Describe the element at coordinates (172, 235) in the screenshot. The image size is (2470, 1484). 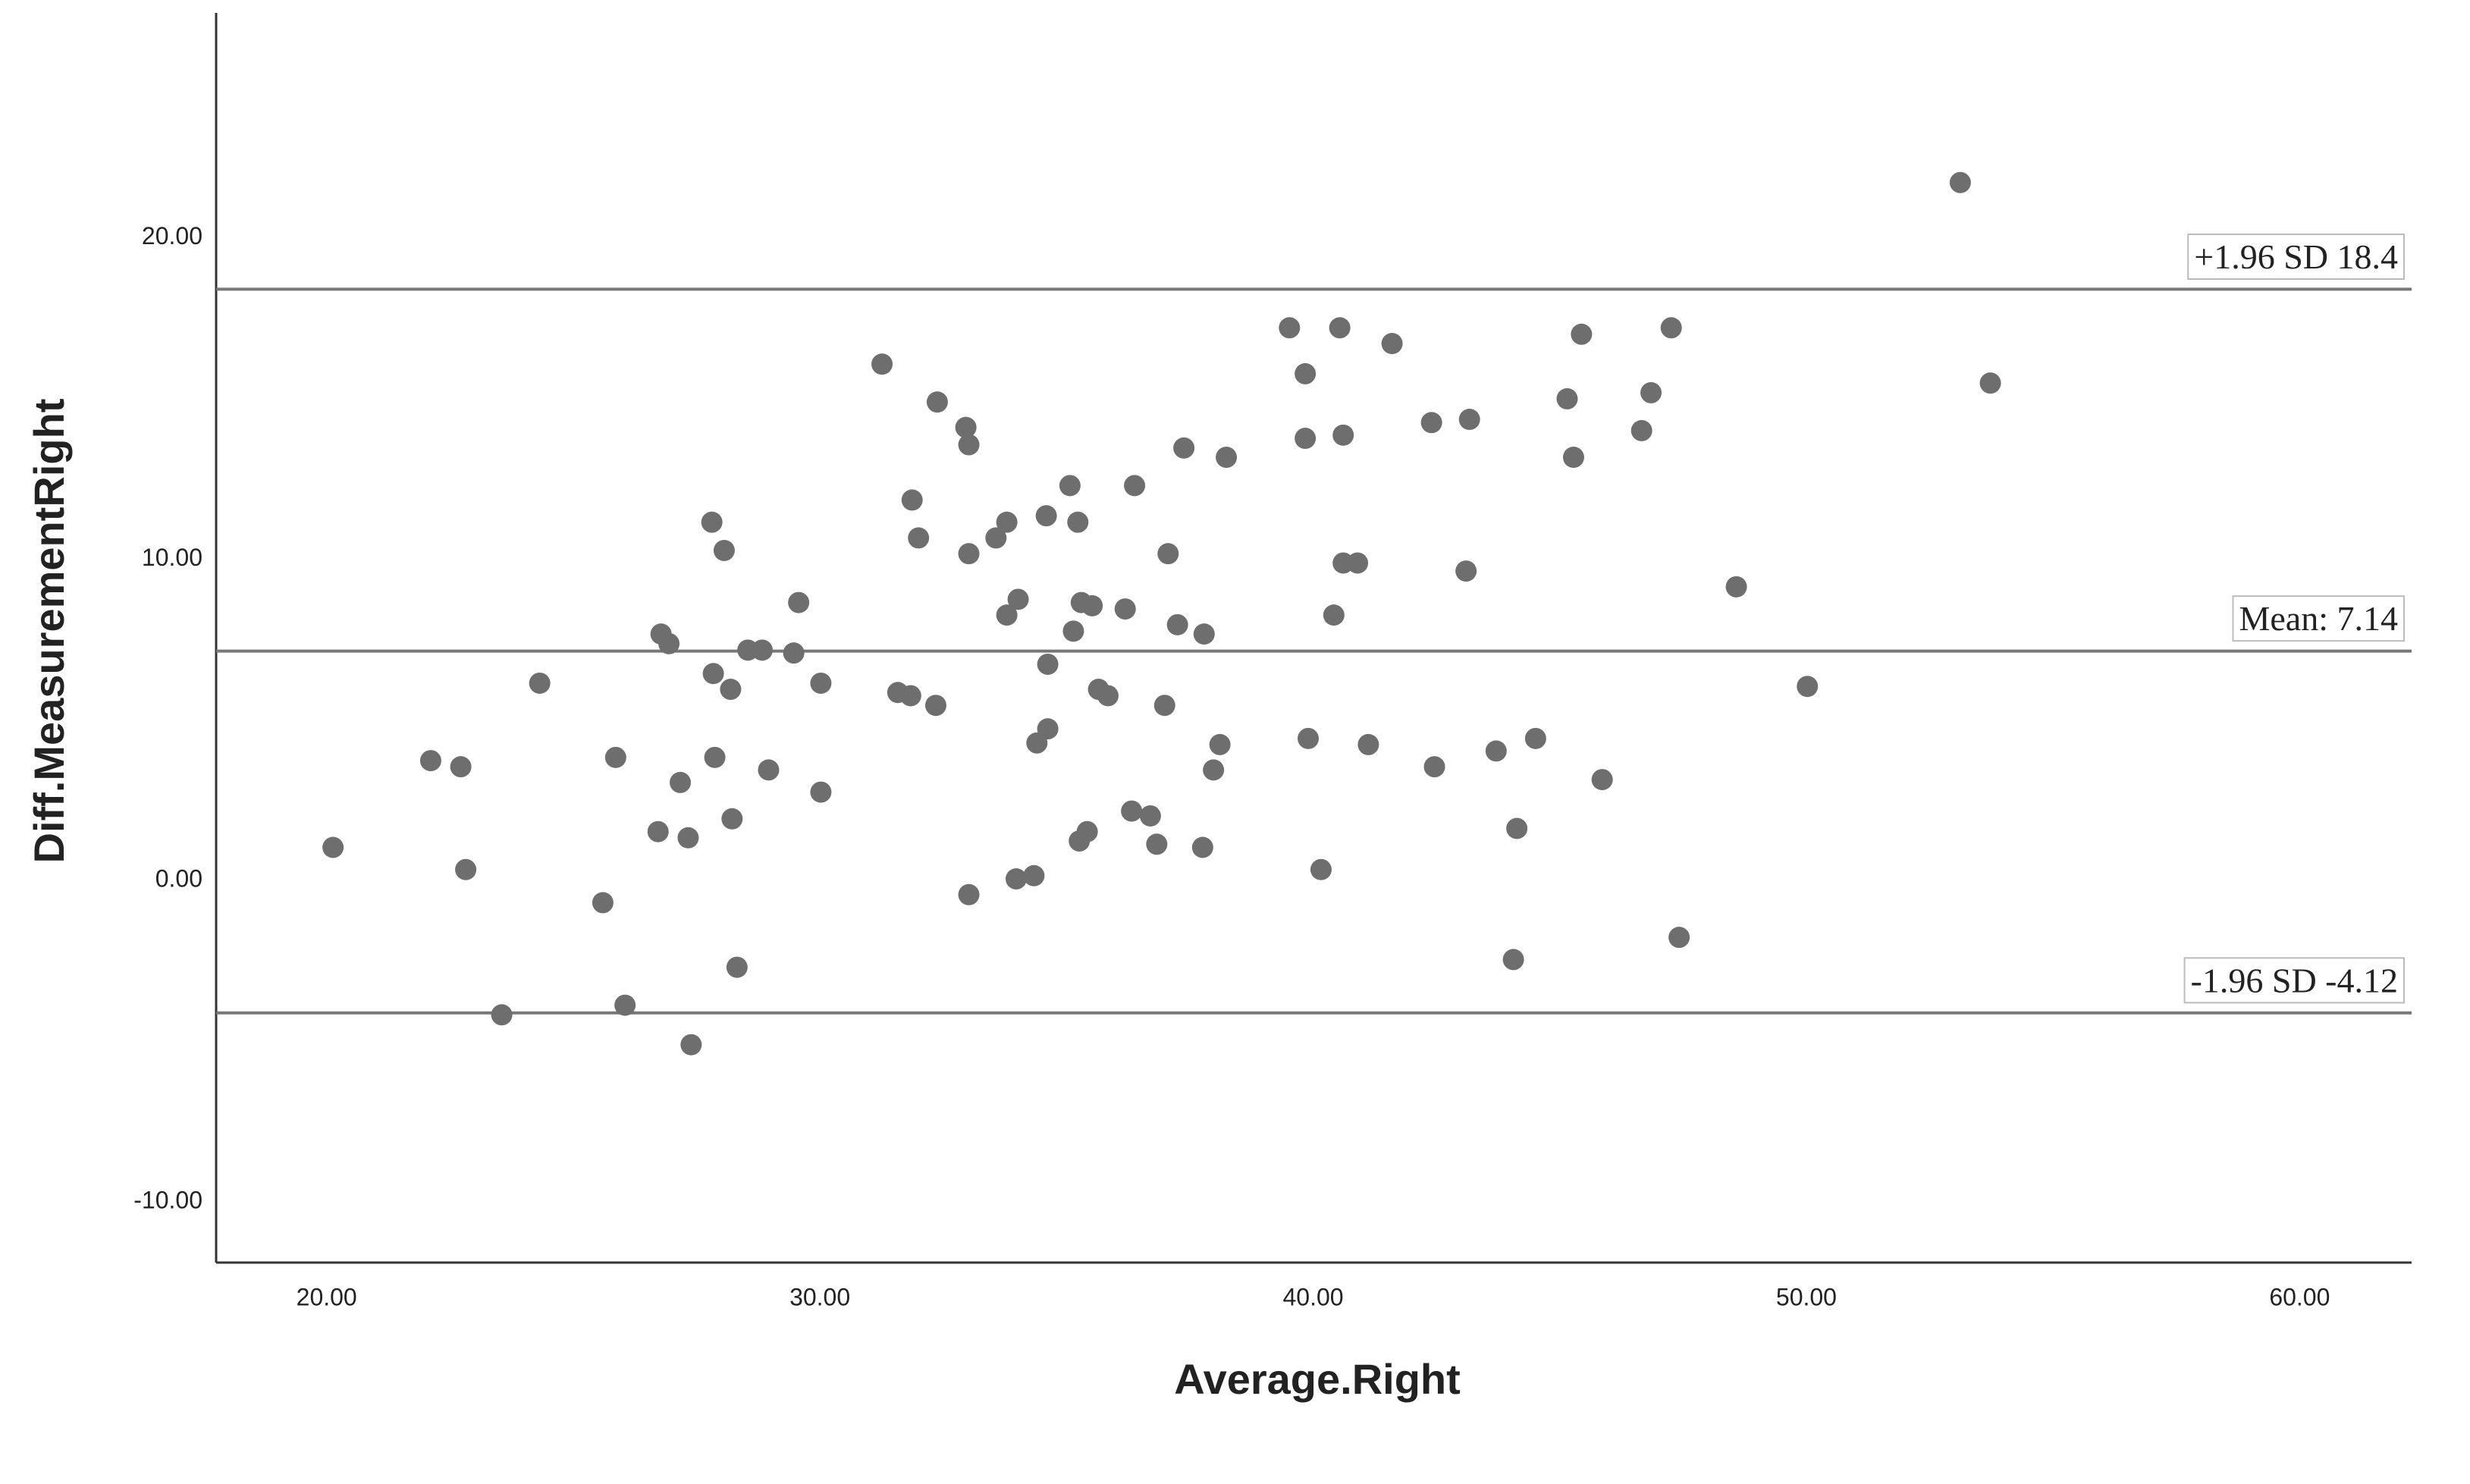
I see `y-tick-label: 20.00` at that location.